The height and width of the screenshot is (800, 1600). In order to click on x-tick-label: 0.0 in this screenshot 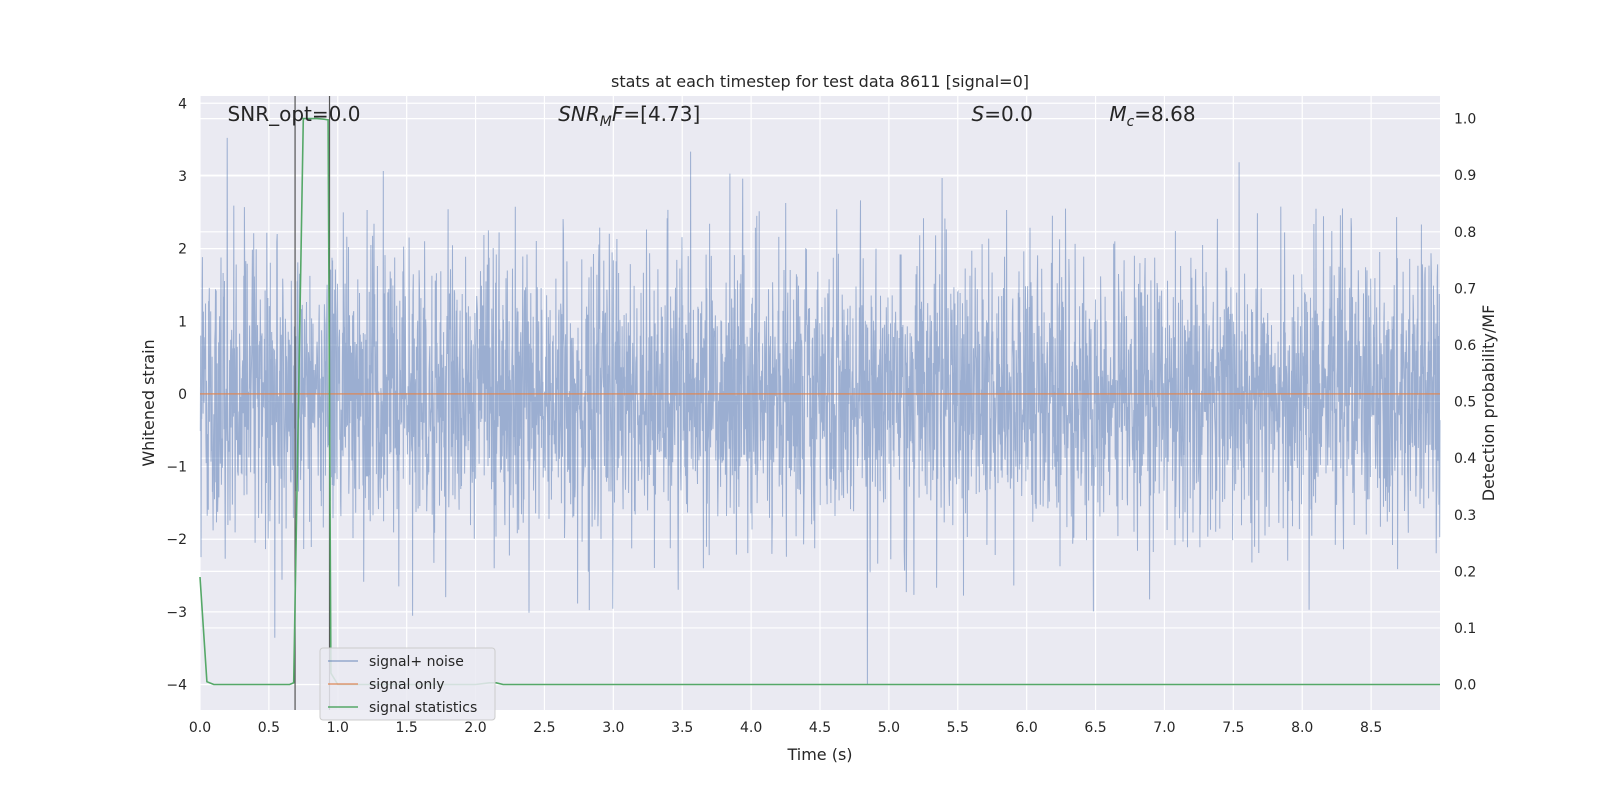, I will do `click(200, 728)`.